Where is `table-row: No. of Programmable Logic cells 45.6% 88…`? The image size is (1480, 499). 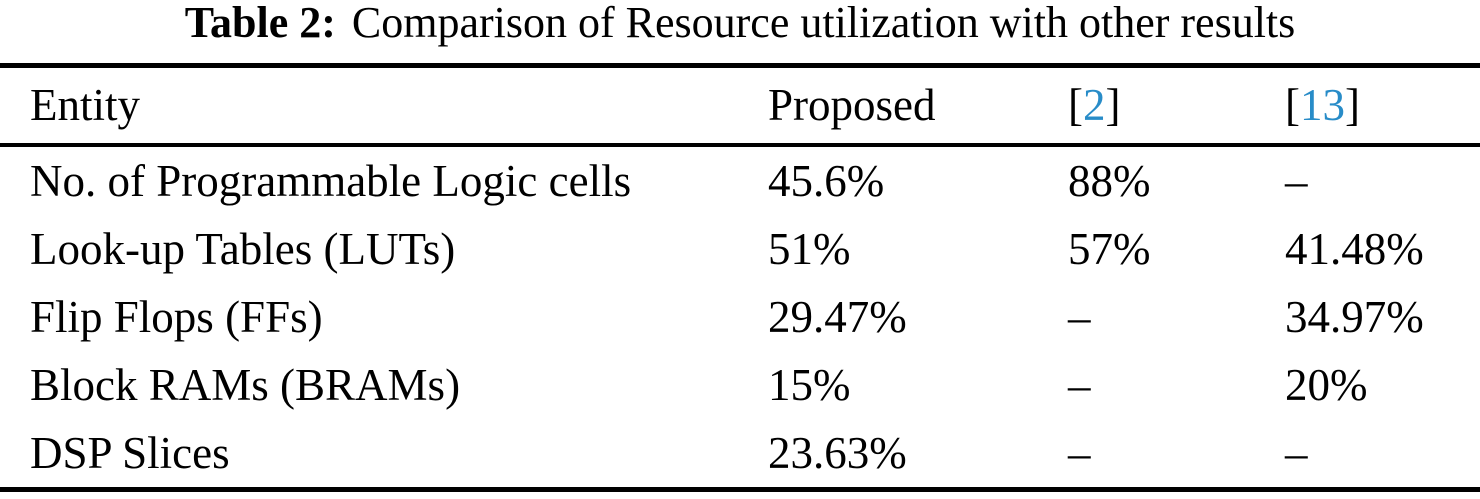
table-row: No. of Programmable Logic cells 45.6% 88… is located at coordinates (740, 181).